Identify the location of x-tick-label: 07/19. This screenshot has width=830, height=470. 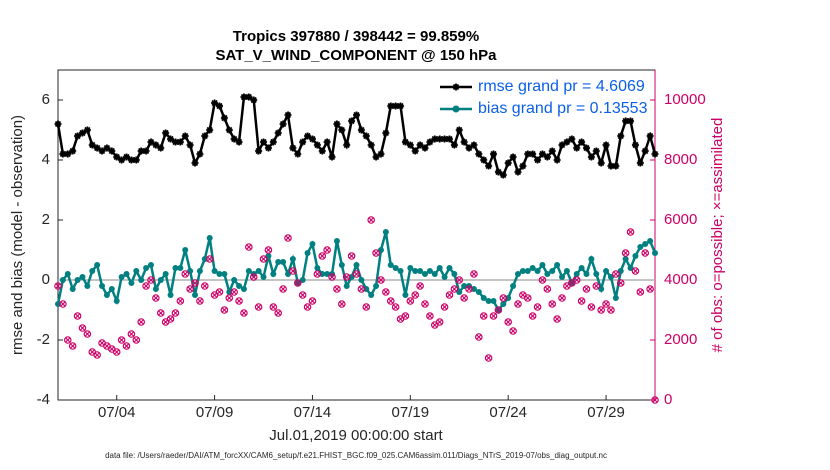
(411, 412).